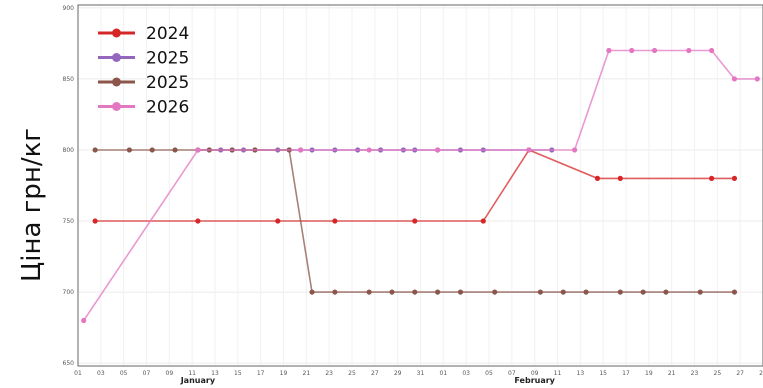  I want to click on legend-item: 2026, so click(143, 108).